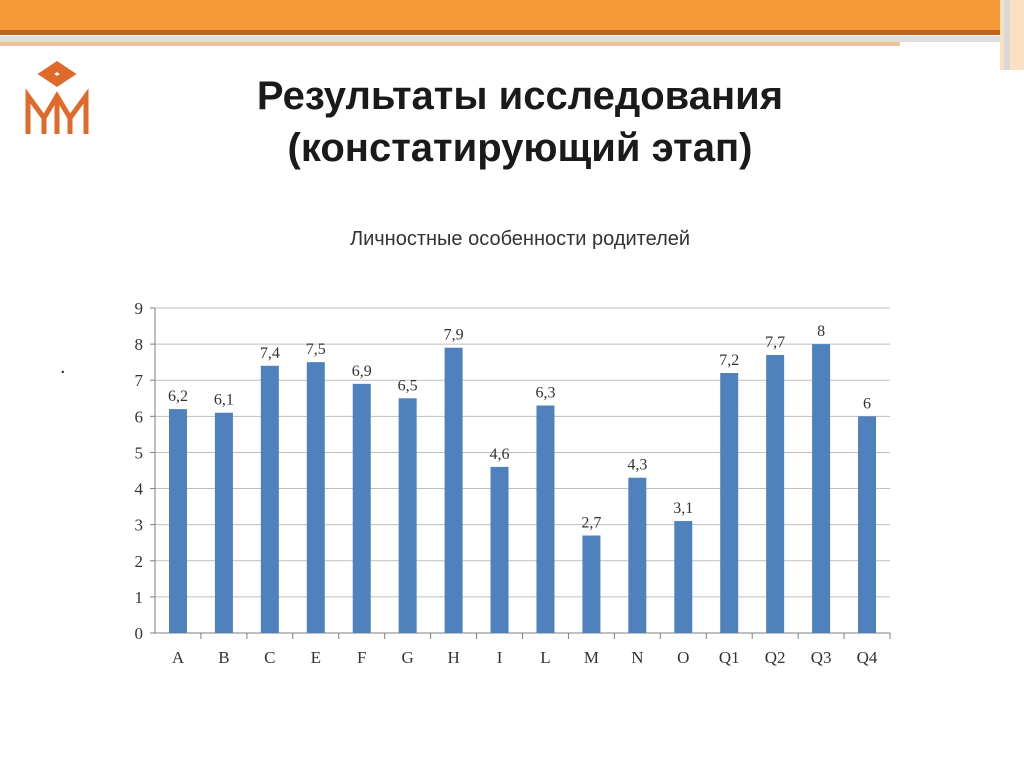 The image size is (1024, 767). Describe the element at coordinates (139, 561) in the screenshot. I see `y-tick-label: 2` at that location.